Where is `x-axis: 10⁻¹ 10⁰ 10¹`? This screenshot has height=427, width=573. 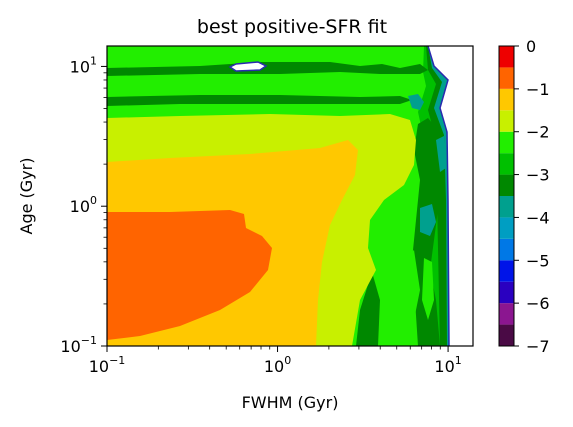
x-axis: 10⁻¹ 10⁰ 10¹ is located at coordinates (275, 361).